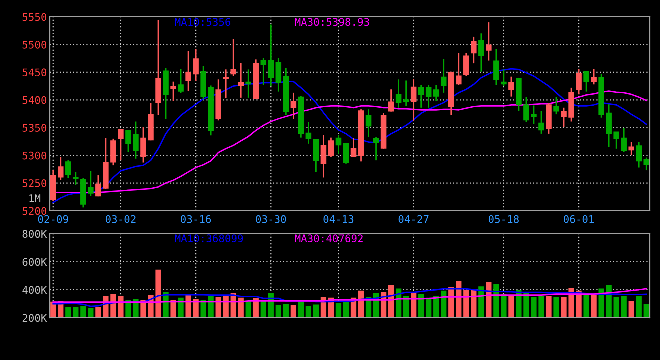  I want to click on text: MA10:368099, so click(209, 238).